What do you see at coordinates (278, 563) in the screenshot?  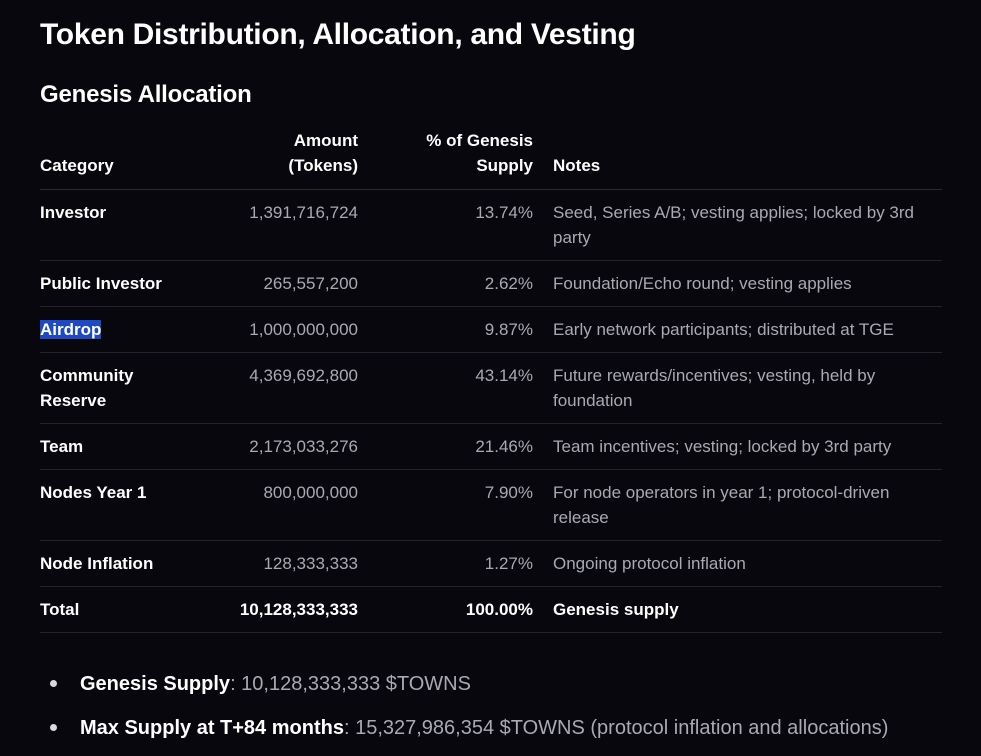 I see `row-amount: 128,333,333` at bounding box center [278, 563].